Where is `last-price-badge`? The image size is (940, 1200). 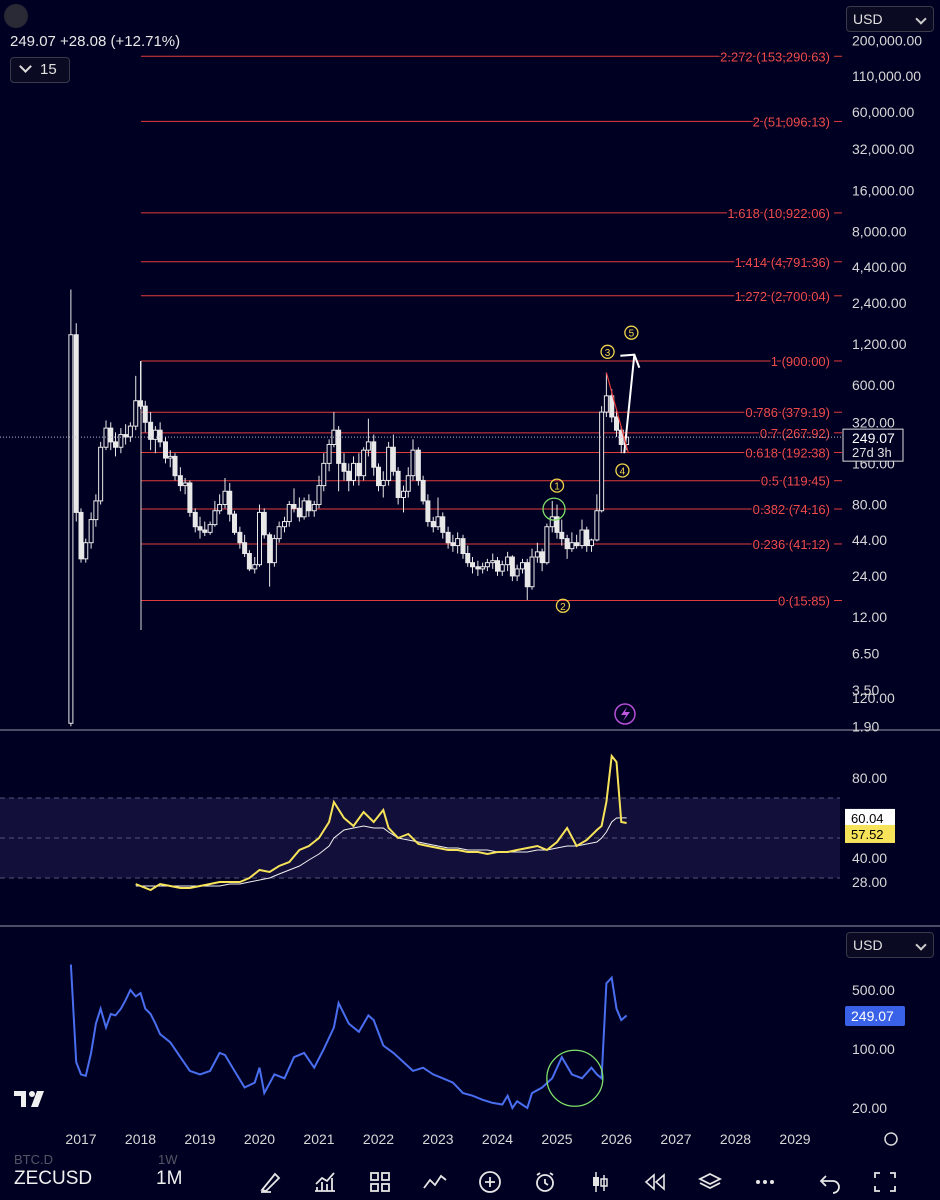
last-price-badge is located at coordinates (873, 445).